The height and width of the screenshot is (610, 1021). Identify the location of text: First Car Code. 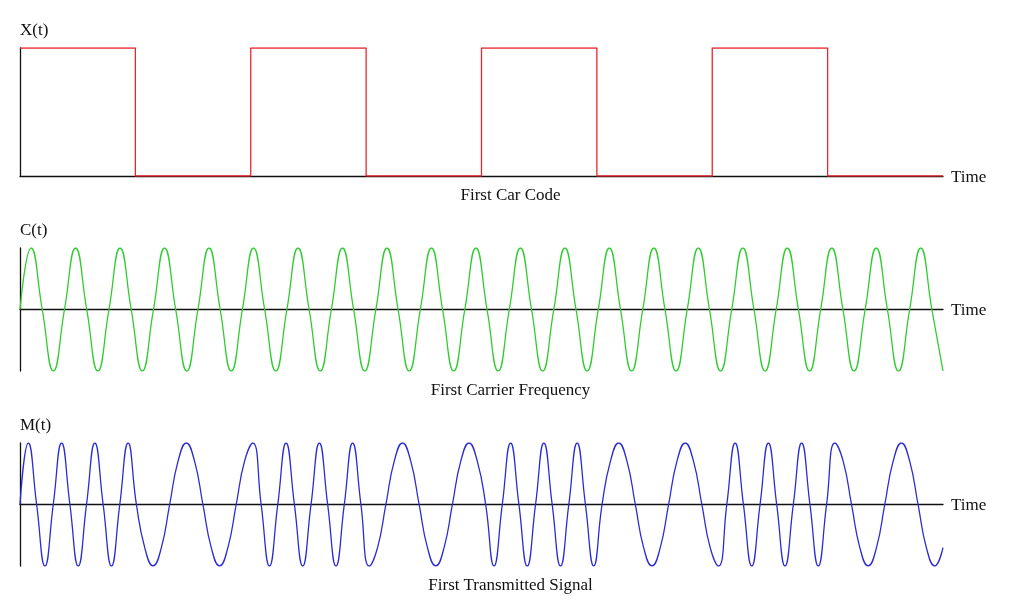
(510, 194).